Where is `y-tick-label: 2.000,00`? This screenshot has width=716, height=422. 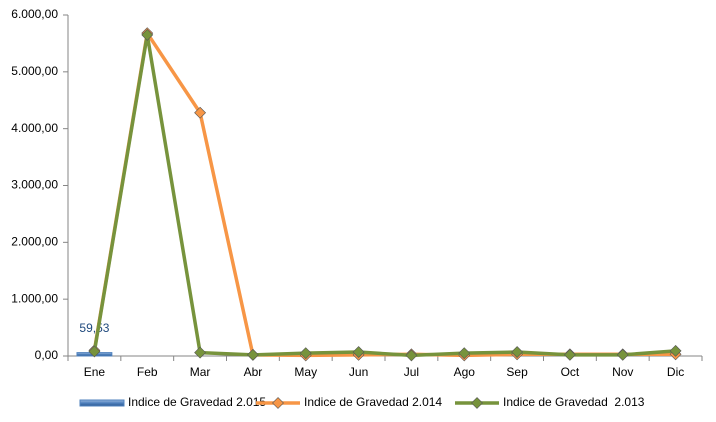 y-tick-label: 2.000,00 is located at coordinates (34, 242).